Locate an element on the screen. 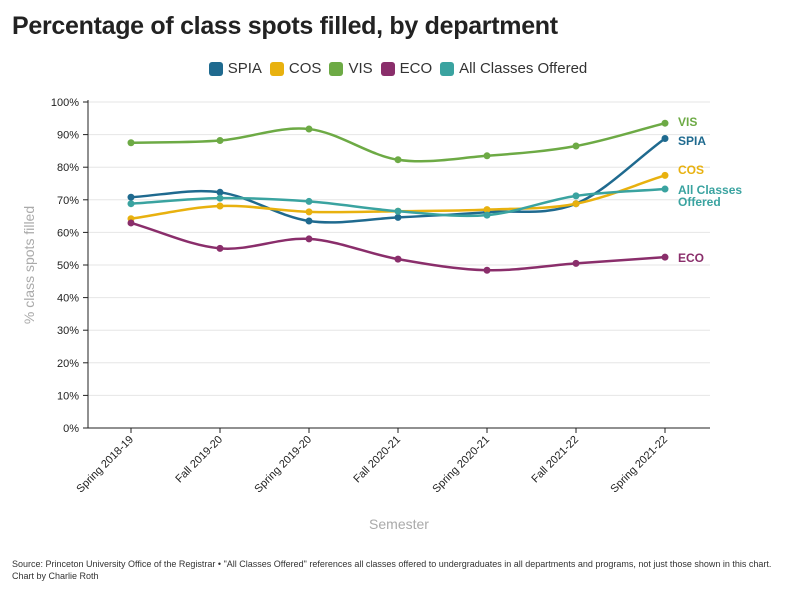 The height and width of the screenshot is (590, 796). y-tick-label: 40% is located at coordinates (68, 299).